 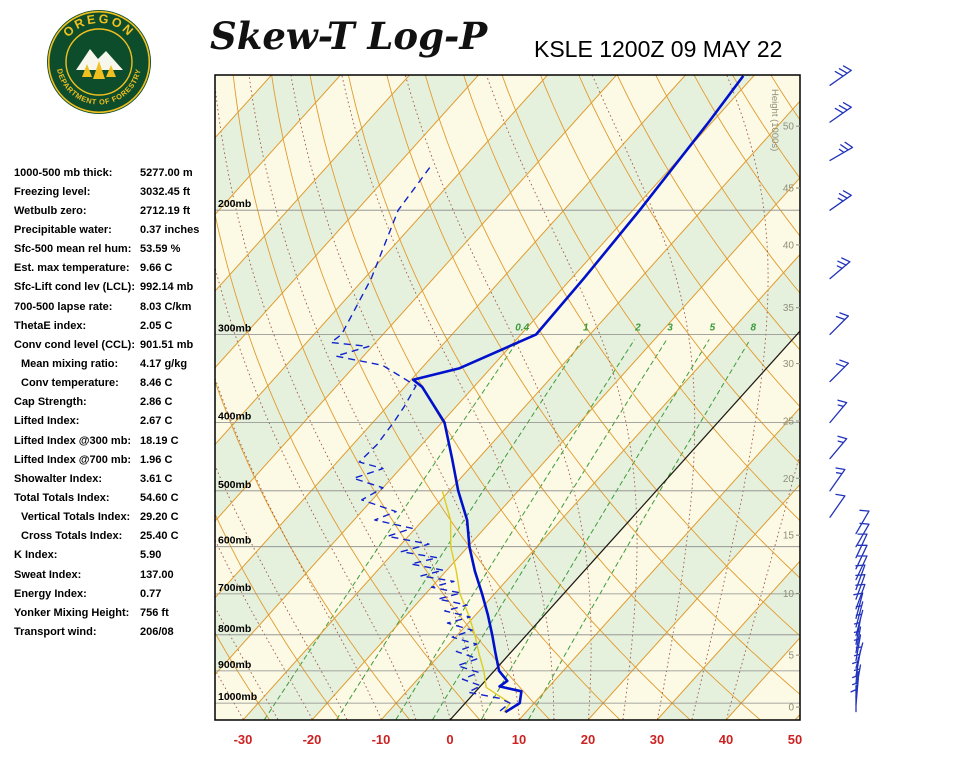 I want to click on svg-text: 2, so click(x=637, y=327).